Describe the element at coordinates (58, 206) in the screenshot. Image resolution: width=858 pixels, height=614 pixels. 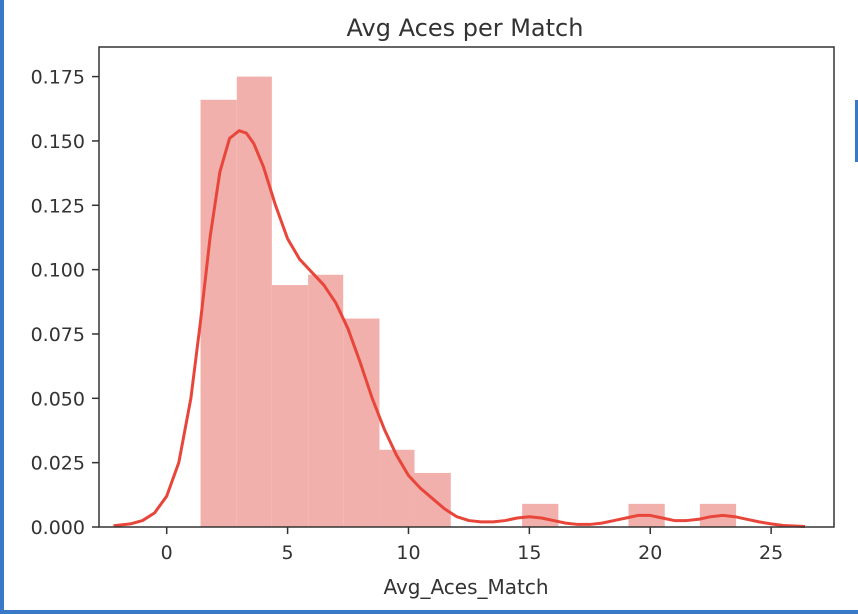
I see `y-tick-label: 0.125` at that location.